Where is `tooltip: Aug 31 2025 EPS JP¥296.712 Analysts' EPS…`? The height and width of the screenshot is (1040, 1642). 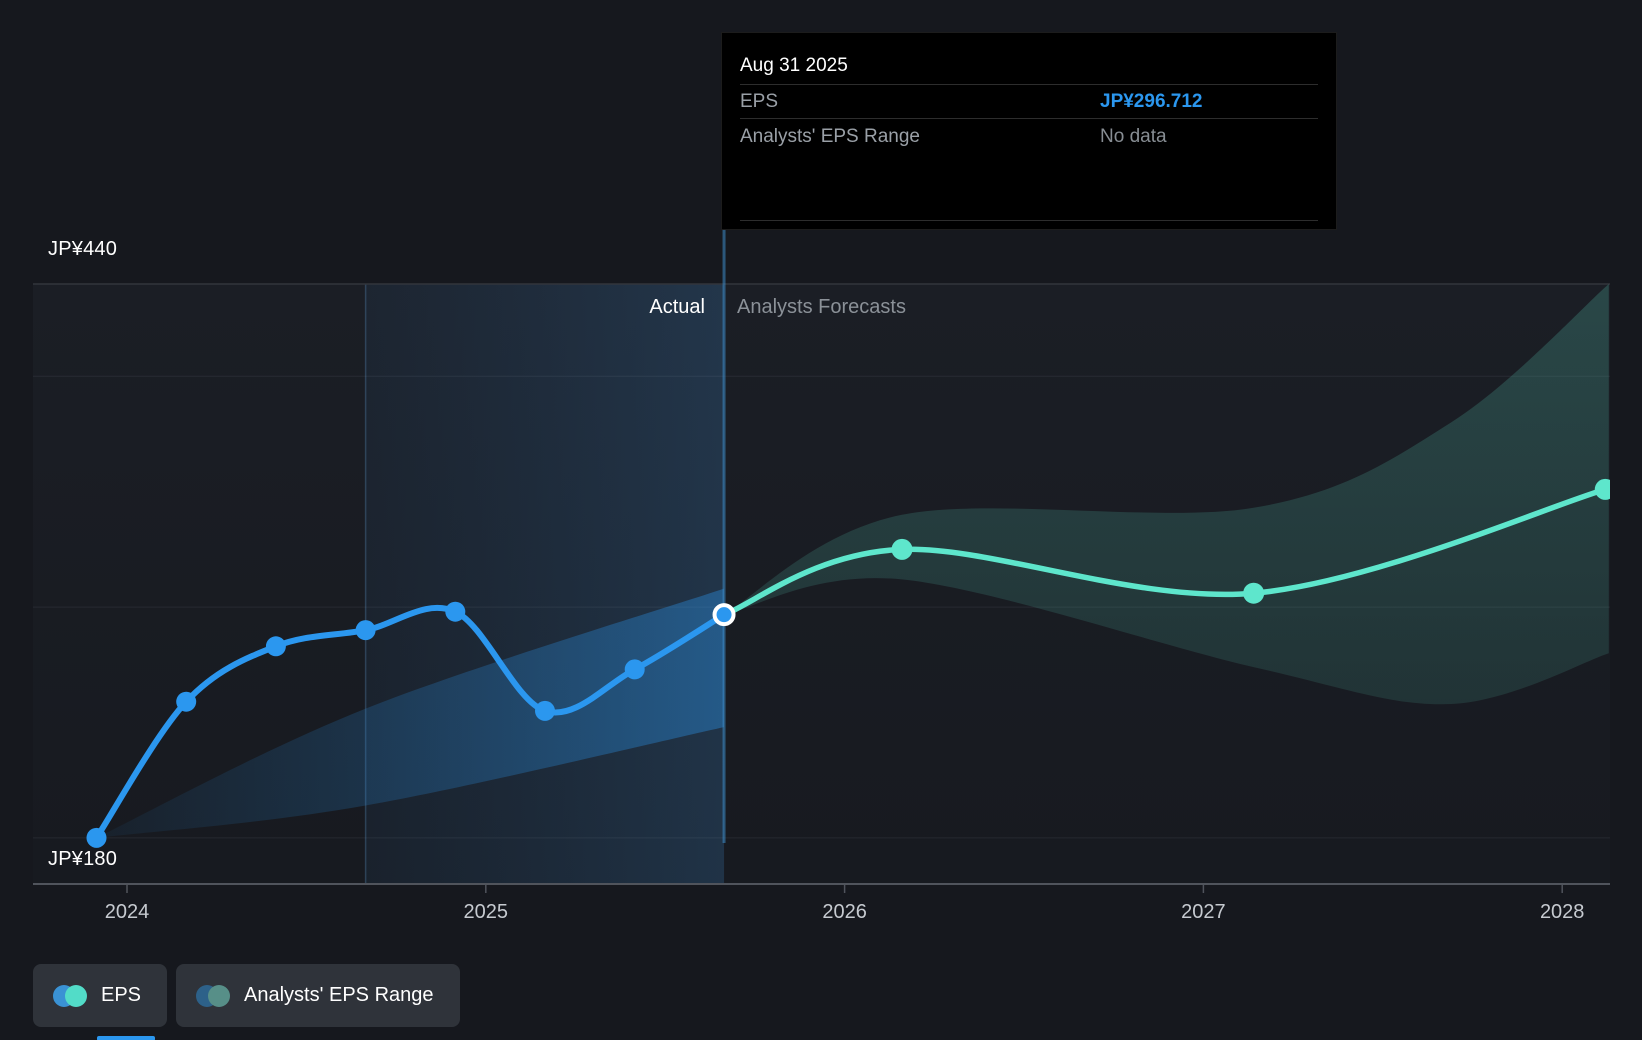 tooltip: Aug 31 2025 EPS JP¥296.712 Analysts' EPS… is located at coordinates (1029, 131).